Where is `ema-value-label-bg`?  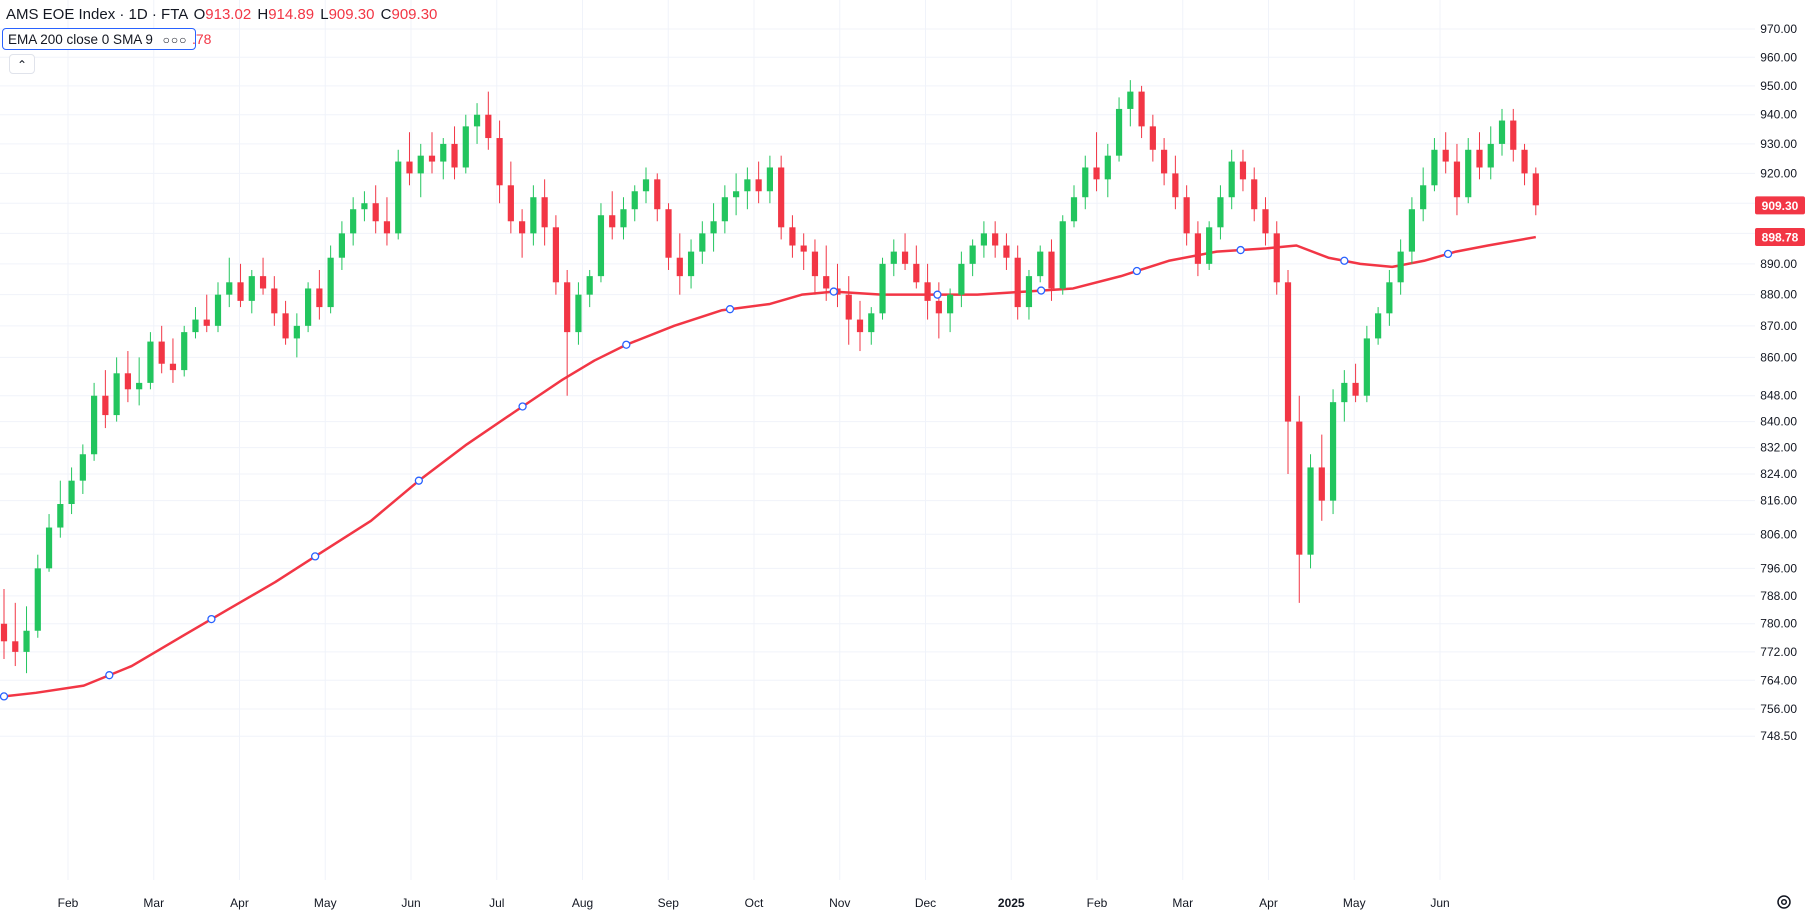 ema-value-label-bg is located at coordinates (1780, 237).